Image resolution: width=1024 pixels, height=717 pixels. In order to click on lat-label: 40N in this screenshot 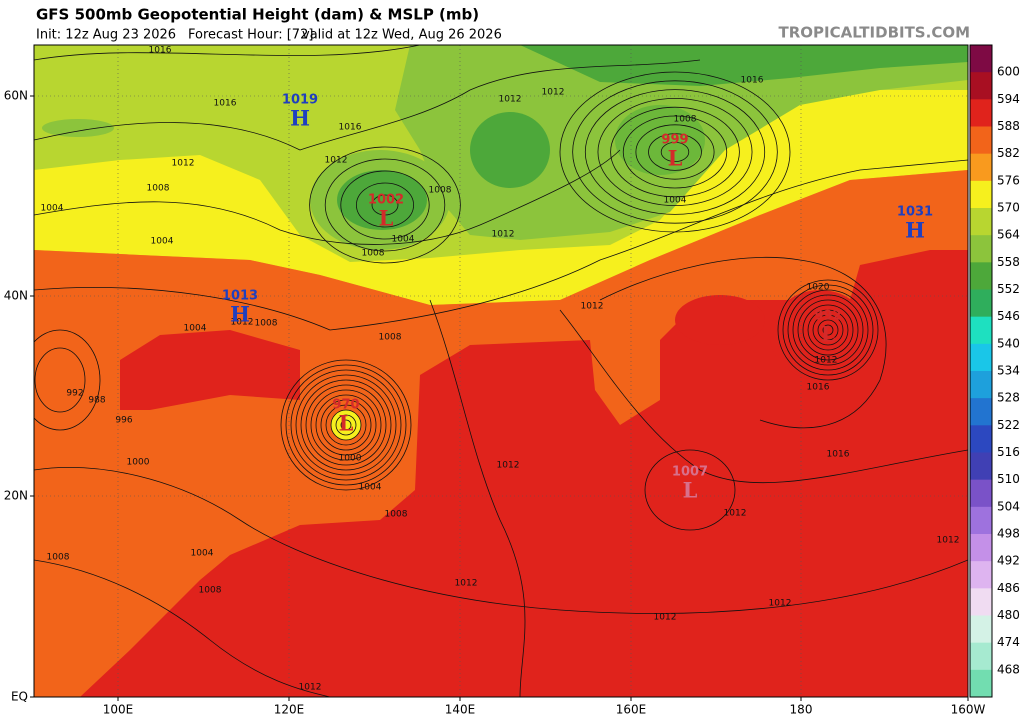, I will do `click(16, 296)`.